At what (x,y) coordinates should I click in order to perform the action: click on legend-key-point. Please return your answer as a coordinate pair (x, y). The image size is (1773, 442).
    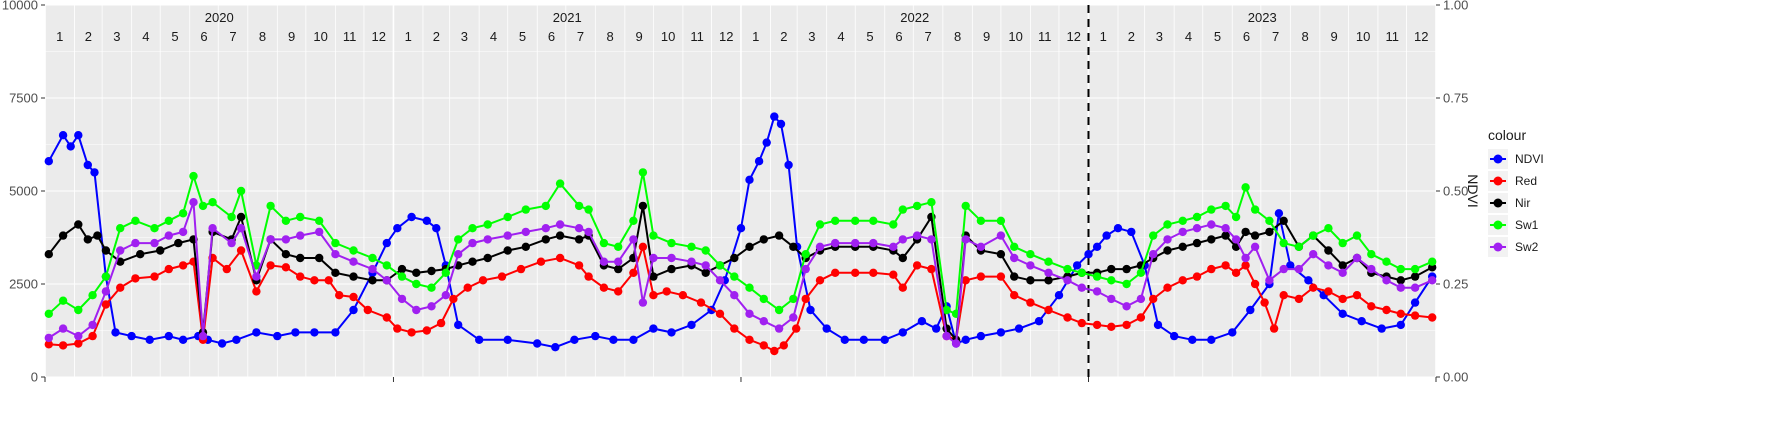
    Looking at the image, I should click on (1498, 159).